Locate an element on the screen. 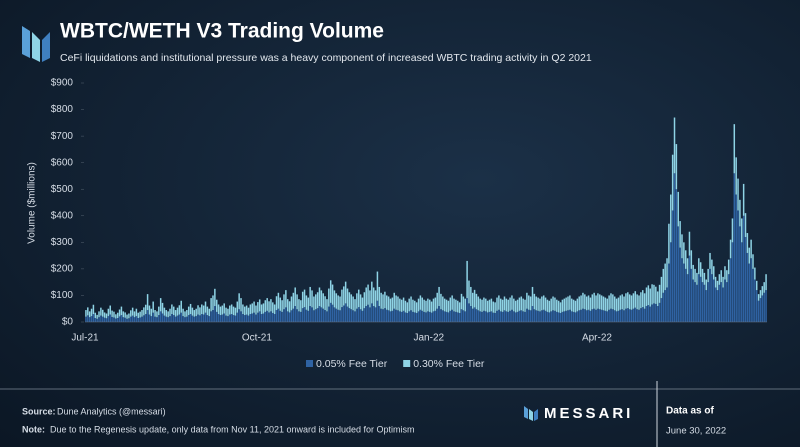 The height and width of the screenshot is (447, 800). chart-title: WBTC/WETH V3 Trading Volume is located at coordinates (222, 31).